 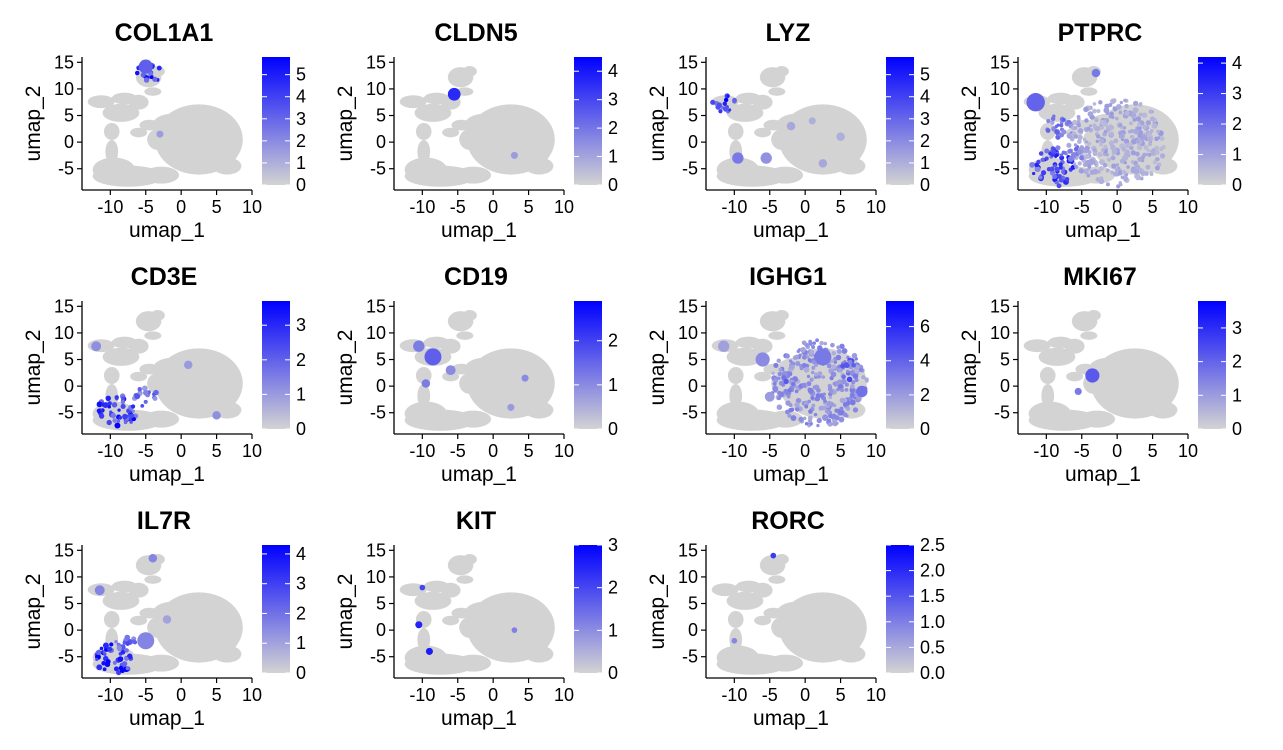 What do you see at coordinates (1212, 365) in the screenshot?
I see `colorbar` at bounding box center [1212, 365].